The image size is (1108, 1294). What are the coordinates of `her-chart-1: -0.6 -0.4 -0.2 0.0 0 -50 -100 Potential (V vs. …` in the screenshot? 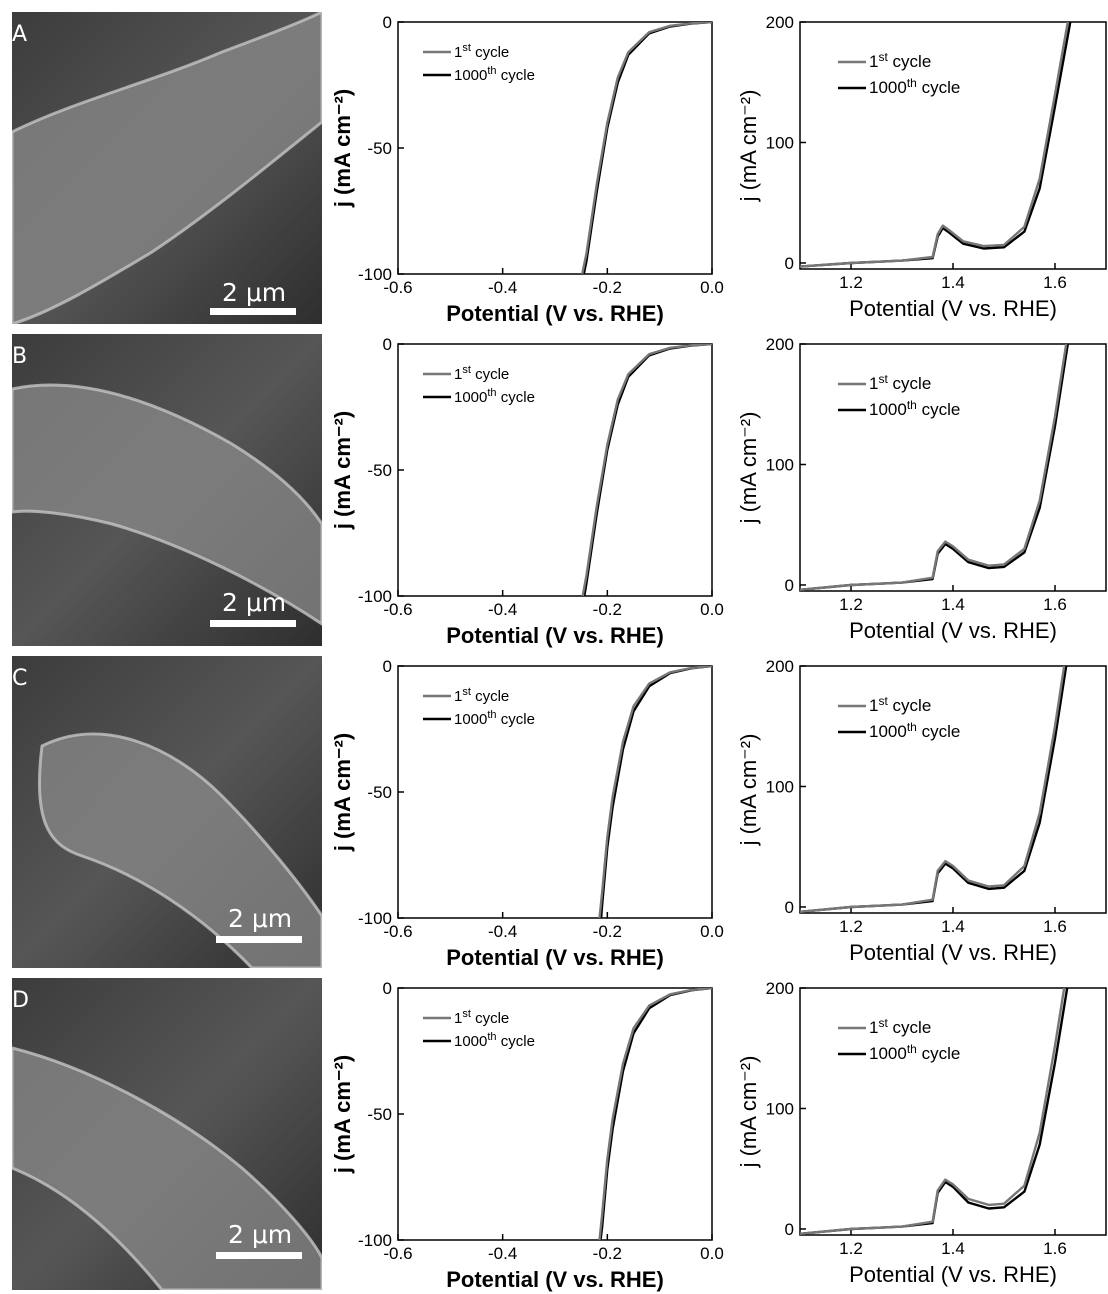 It's located at (527, 491).